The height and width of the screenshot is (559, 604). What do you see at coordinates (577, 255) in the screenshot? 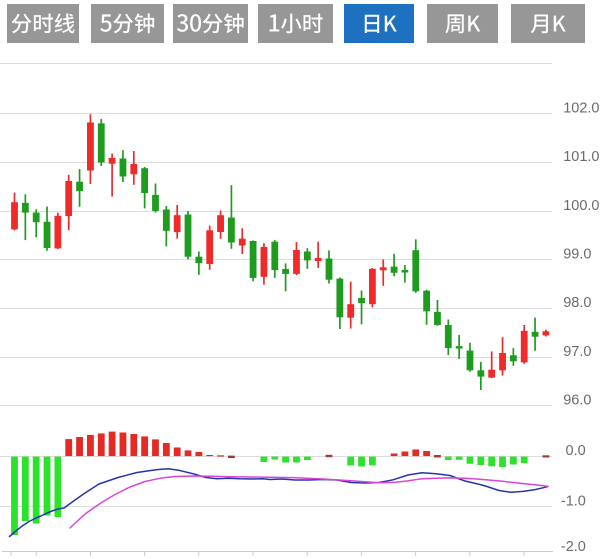
I see `svg-text: 99.0` at bounding box center [577, 255].